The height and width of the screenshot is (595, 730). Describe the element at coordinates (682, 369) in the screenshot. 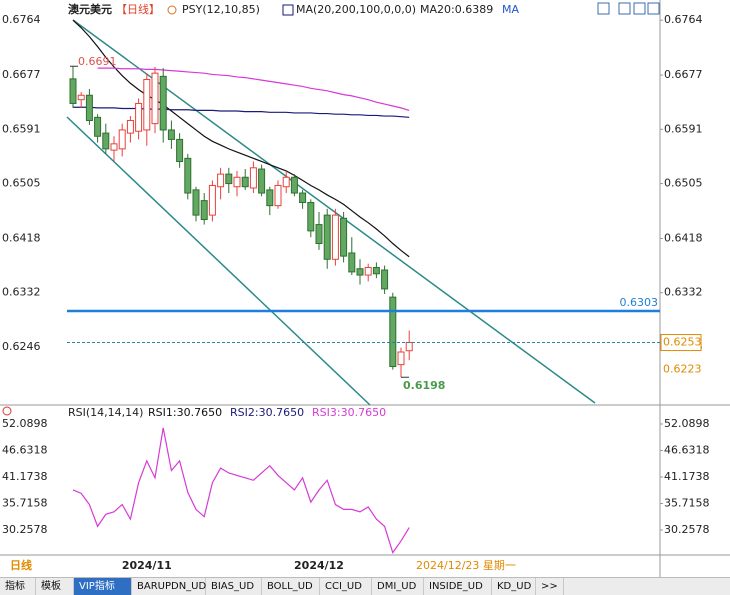

I see `ask-price-label: 0.6223` at that location.